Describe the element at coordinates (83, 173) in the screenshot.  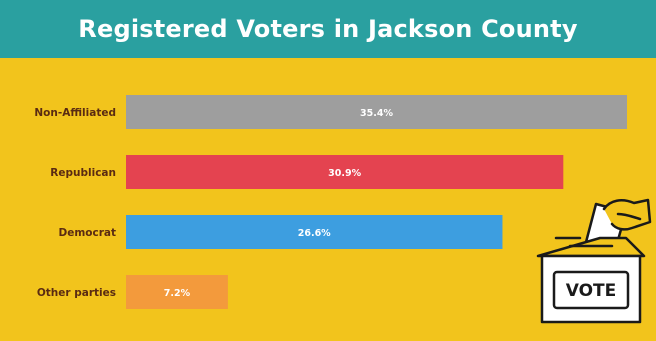
I see `category-label: Republican` at that location.